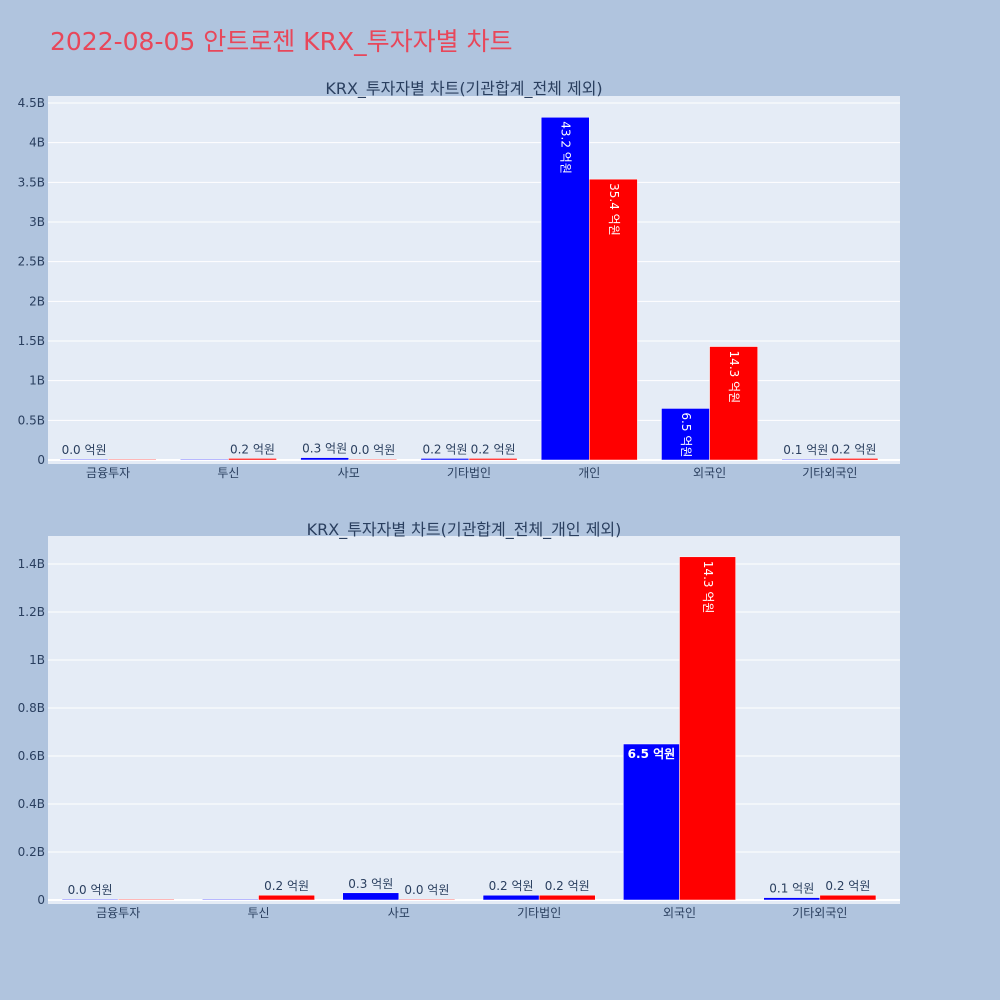  Describe the element at coordinates (37, 301) in the screenshot. I see `y-tick-label: 2B` at that location.